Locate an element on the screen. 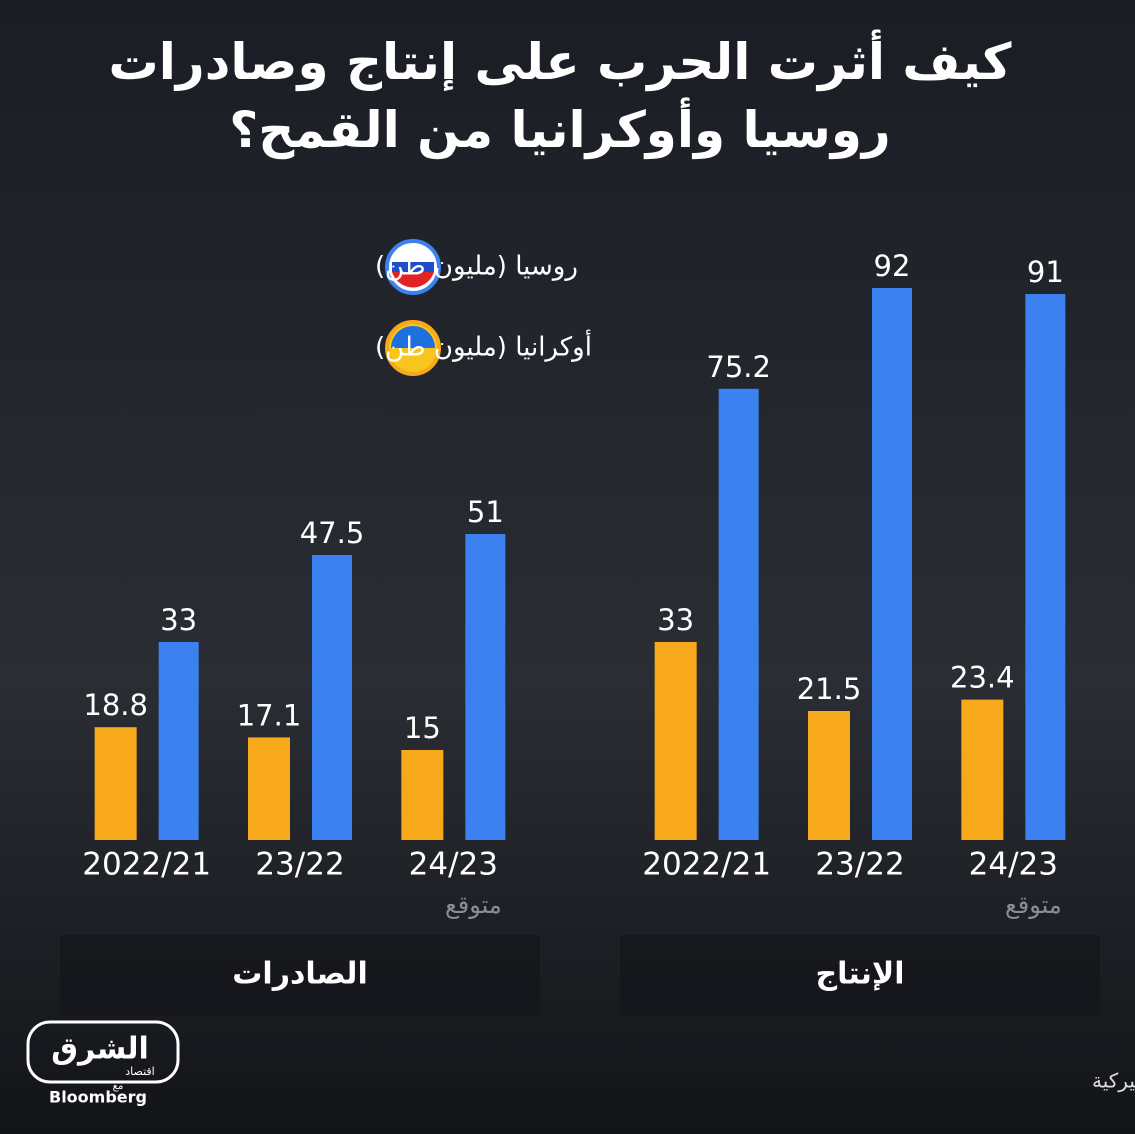 The image size is (1135, 1134). logo-sub: اقتصاد is located at coordinates (139, 1071).